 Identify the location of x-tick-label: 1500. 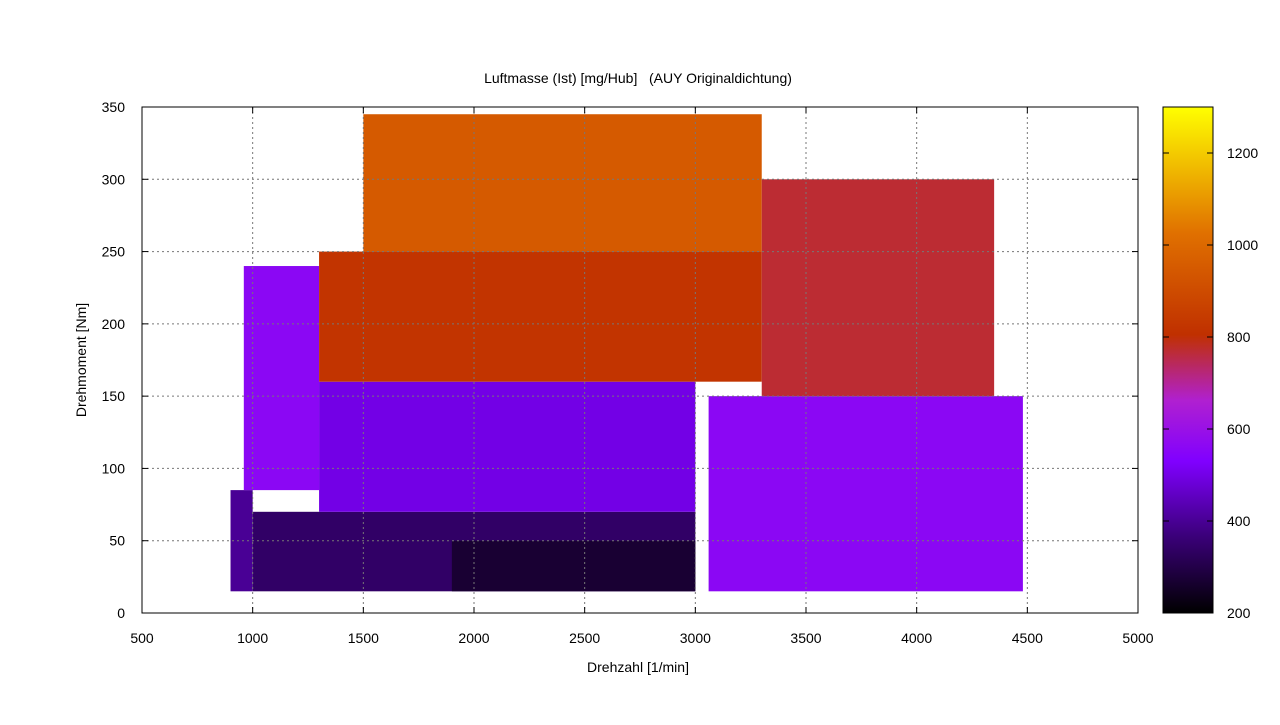
(363, 638).